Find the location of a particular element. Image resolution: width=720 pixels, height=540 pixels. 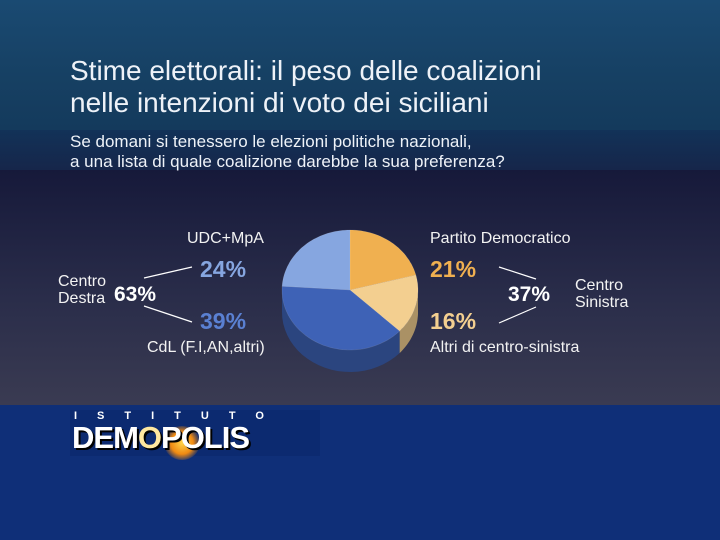

logo-sun-icon is located at coordinates (182, 443).